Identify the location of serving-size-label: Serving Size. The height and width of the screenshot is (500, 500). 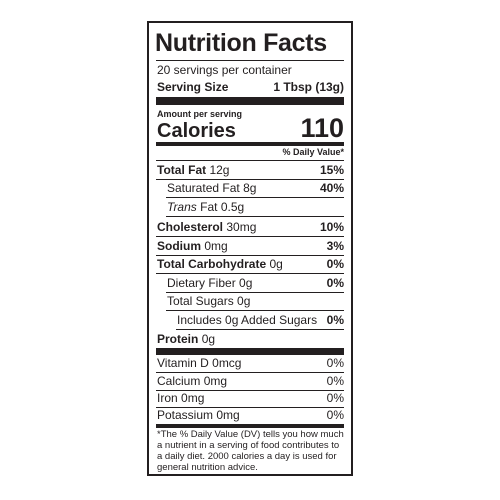
(193, 87).